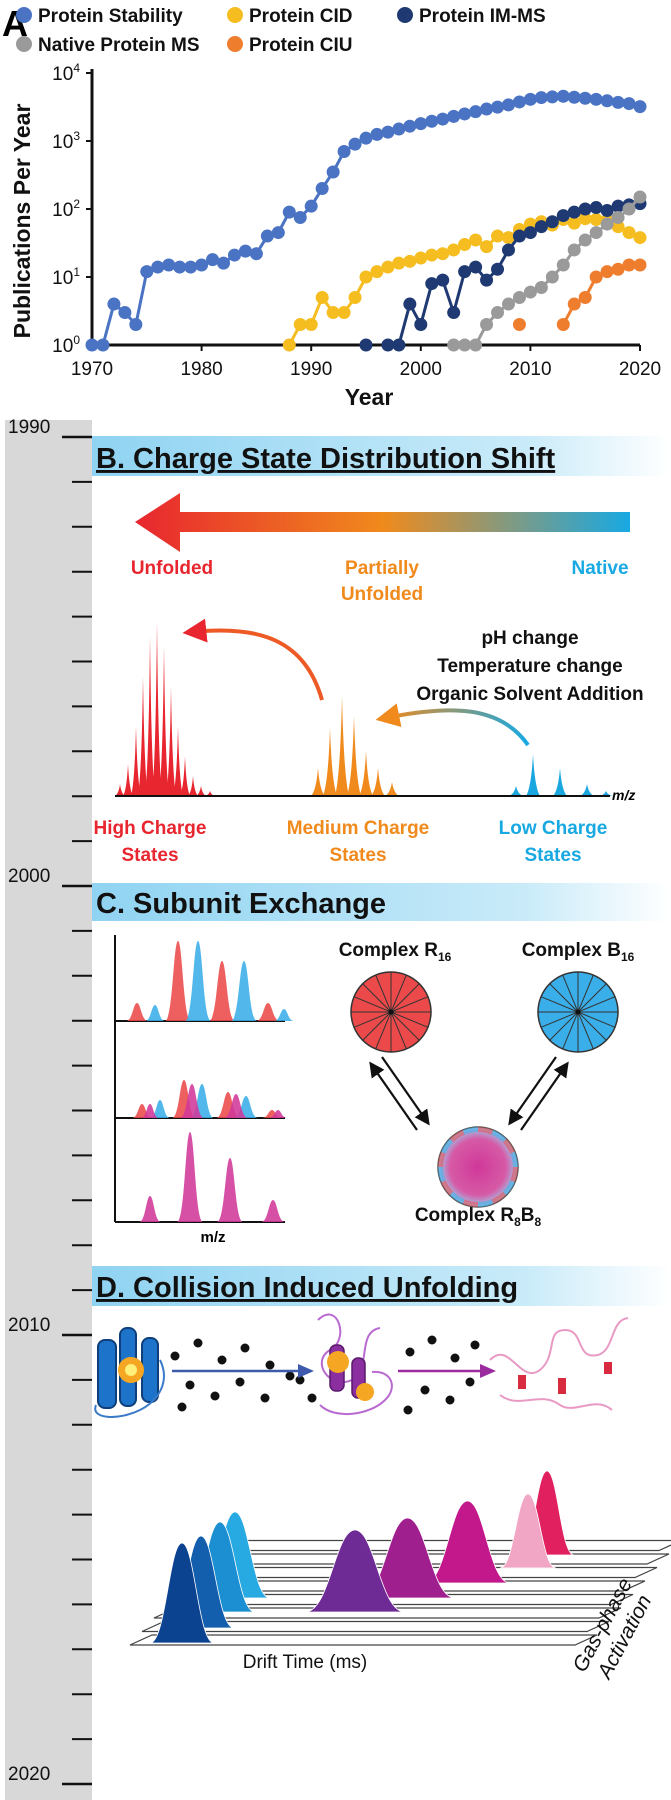 This screenshot has height=1800, width=671. I want to click on y-tick-label: 10⁰, so click(66, 345).